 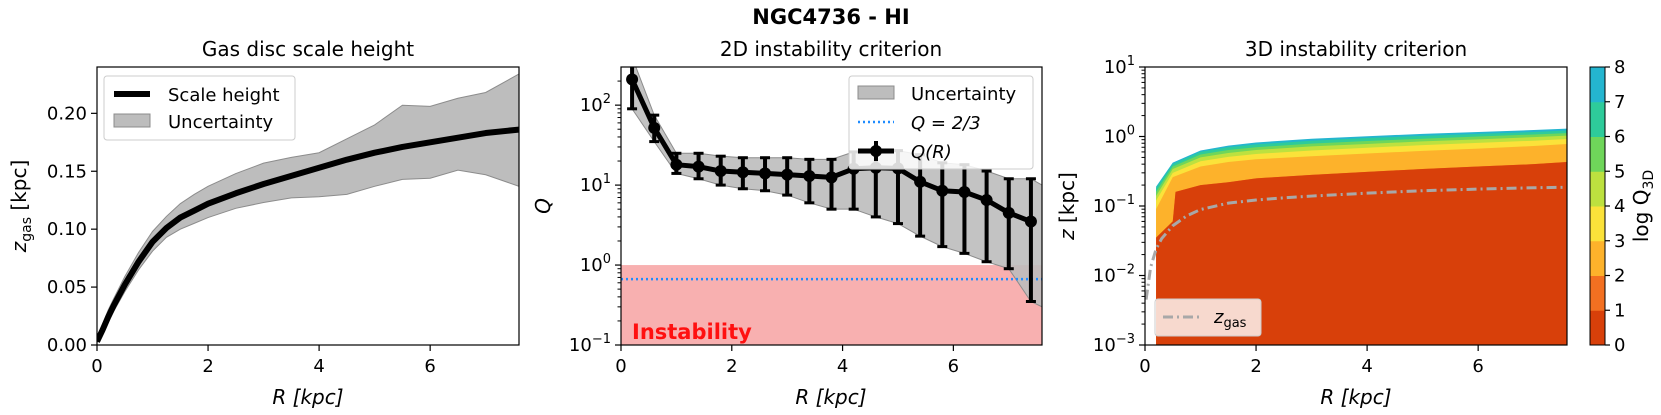 I want to click on y-tick-label: 0.10, so click(x=67, y=229).